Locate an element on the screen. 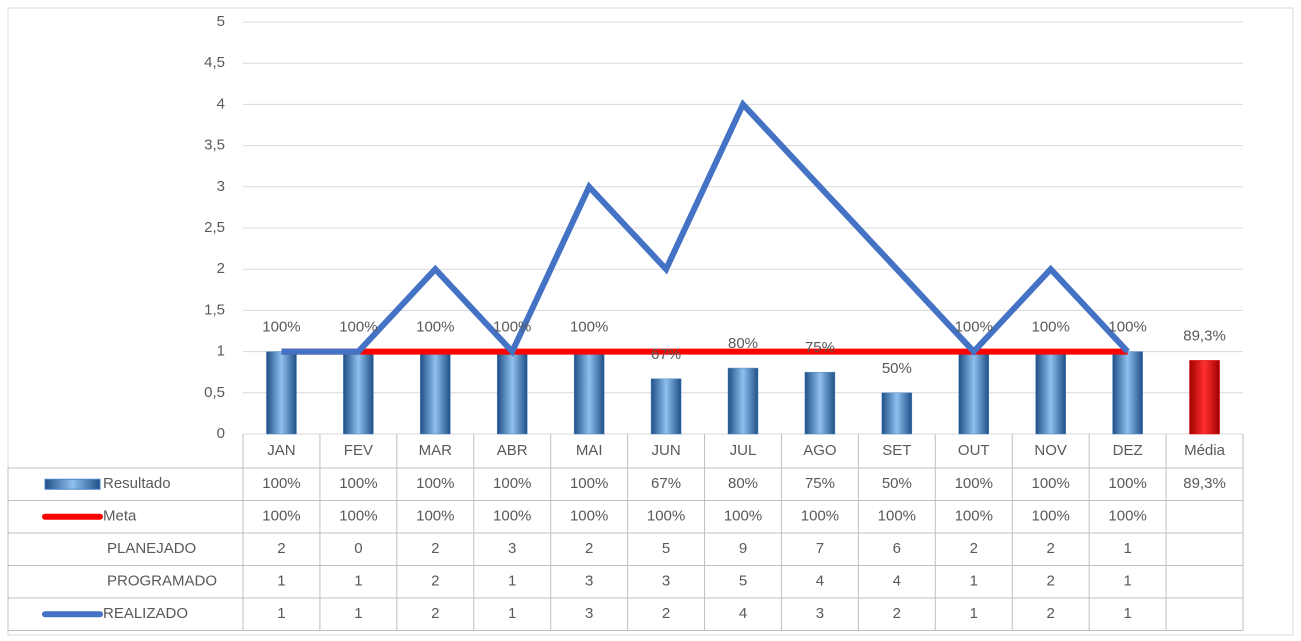 This screenshot has height=641, width=1301. legend-label: Meta is located at coordinates (120, 516).